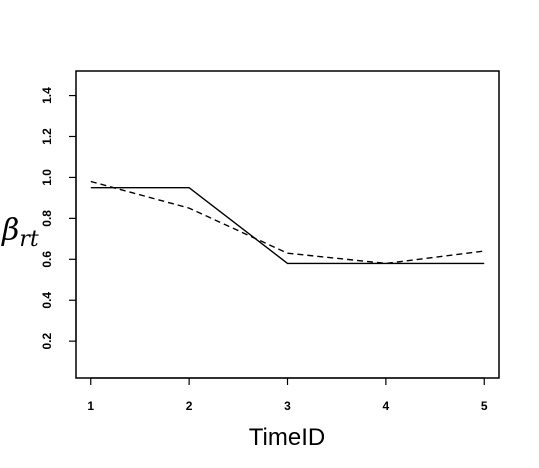  Describe the element at coordinates (10, 230) in the screenshot. I see `y-axis-title-main: β` at that location.